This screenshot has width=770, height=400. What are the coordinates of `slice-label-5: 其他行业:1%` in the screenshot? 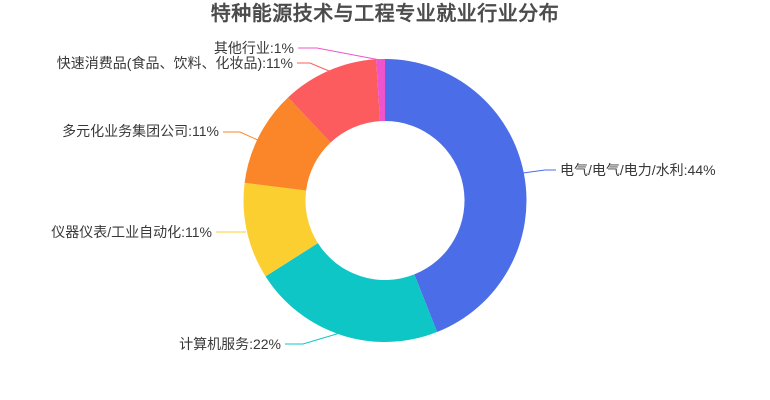 It's located at (254, 48).